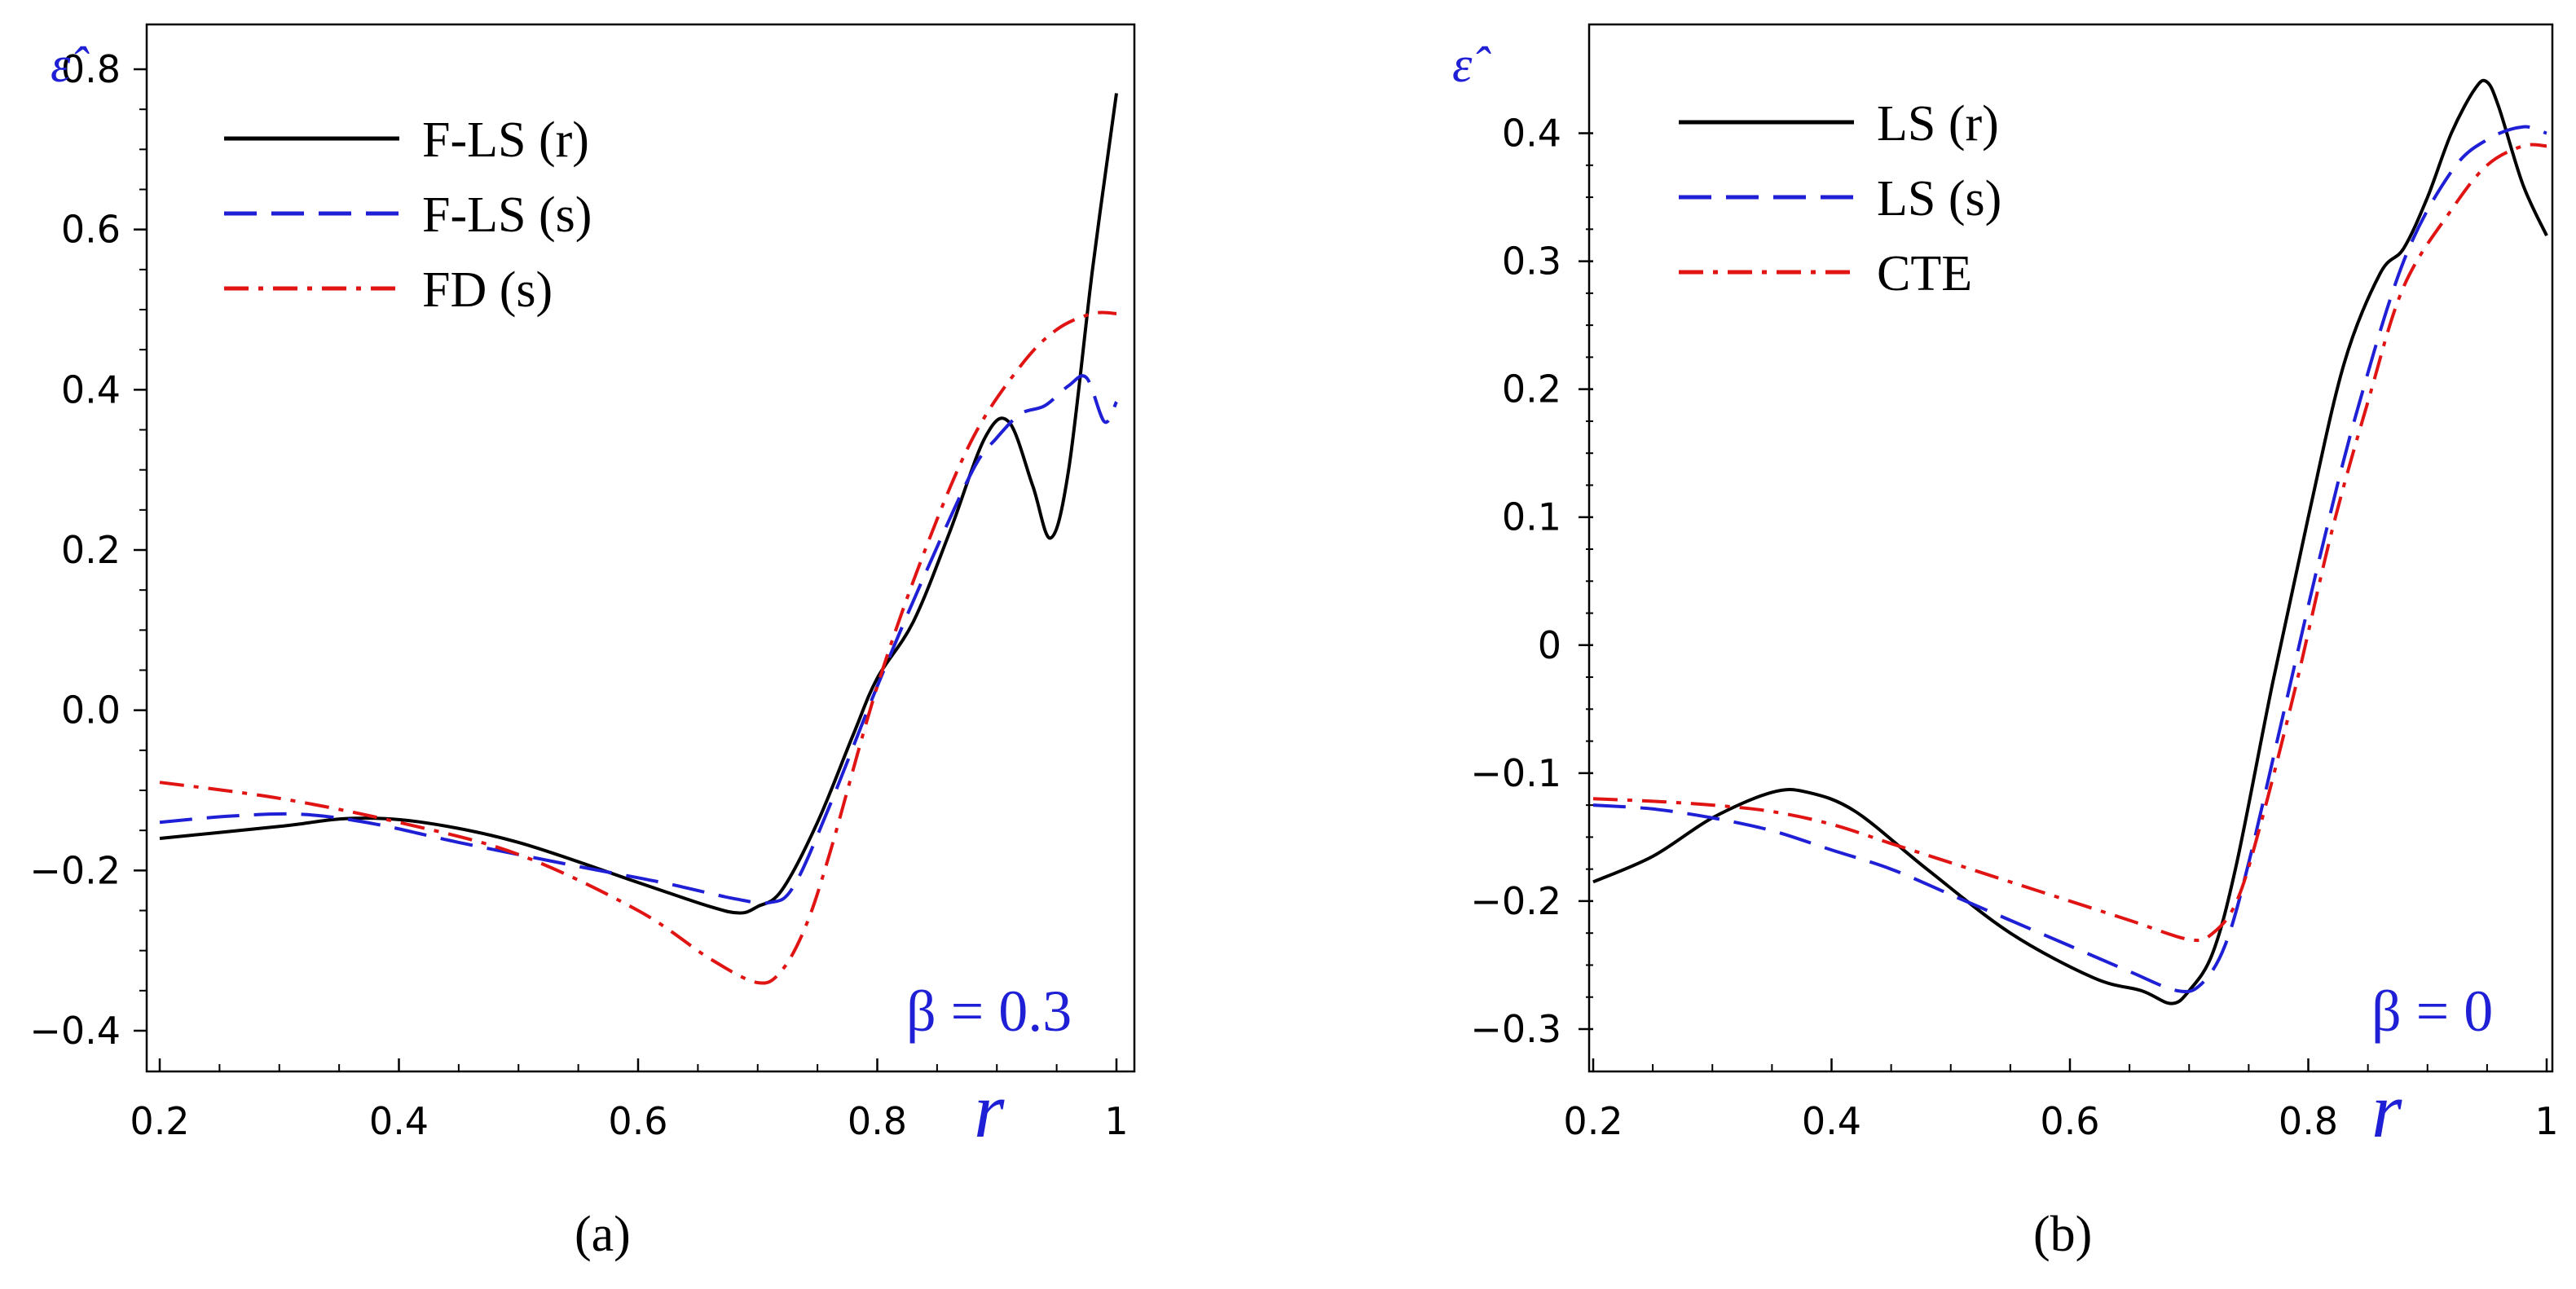  What do you see at coordinates (1532, 517) in the screenshot?
I see `y-tick-label: 0.1` at bounding box center [1532, 517].